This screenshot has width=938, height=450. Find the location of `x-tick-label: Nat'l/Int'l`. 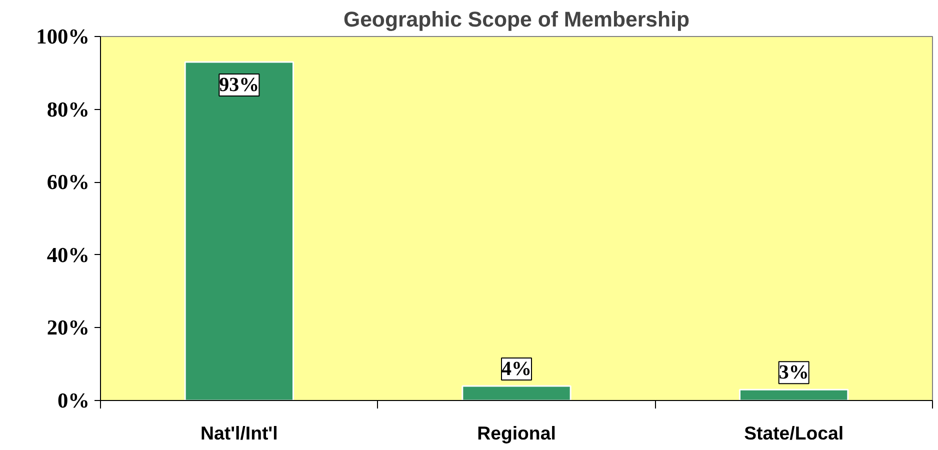

x-tick-label: Nat'l/Int'l is located at coordinates (239, 433).